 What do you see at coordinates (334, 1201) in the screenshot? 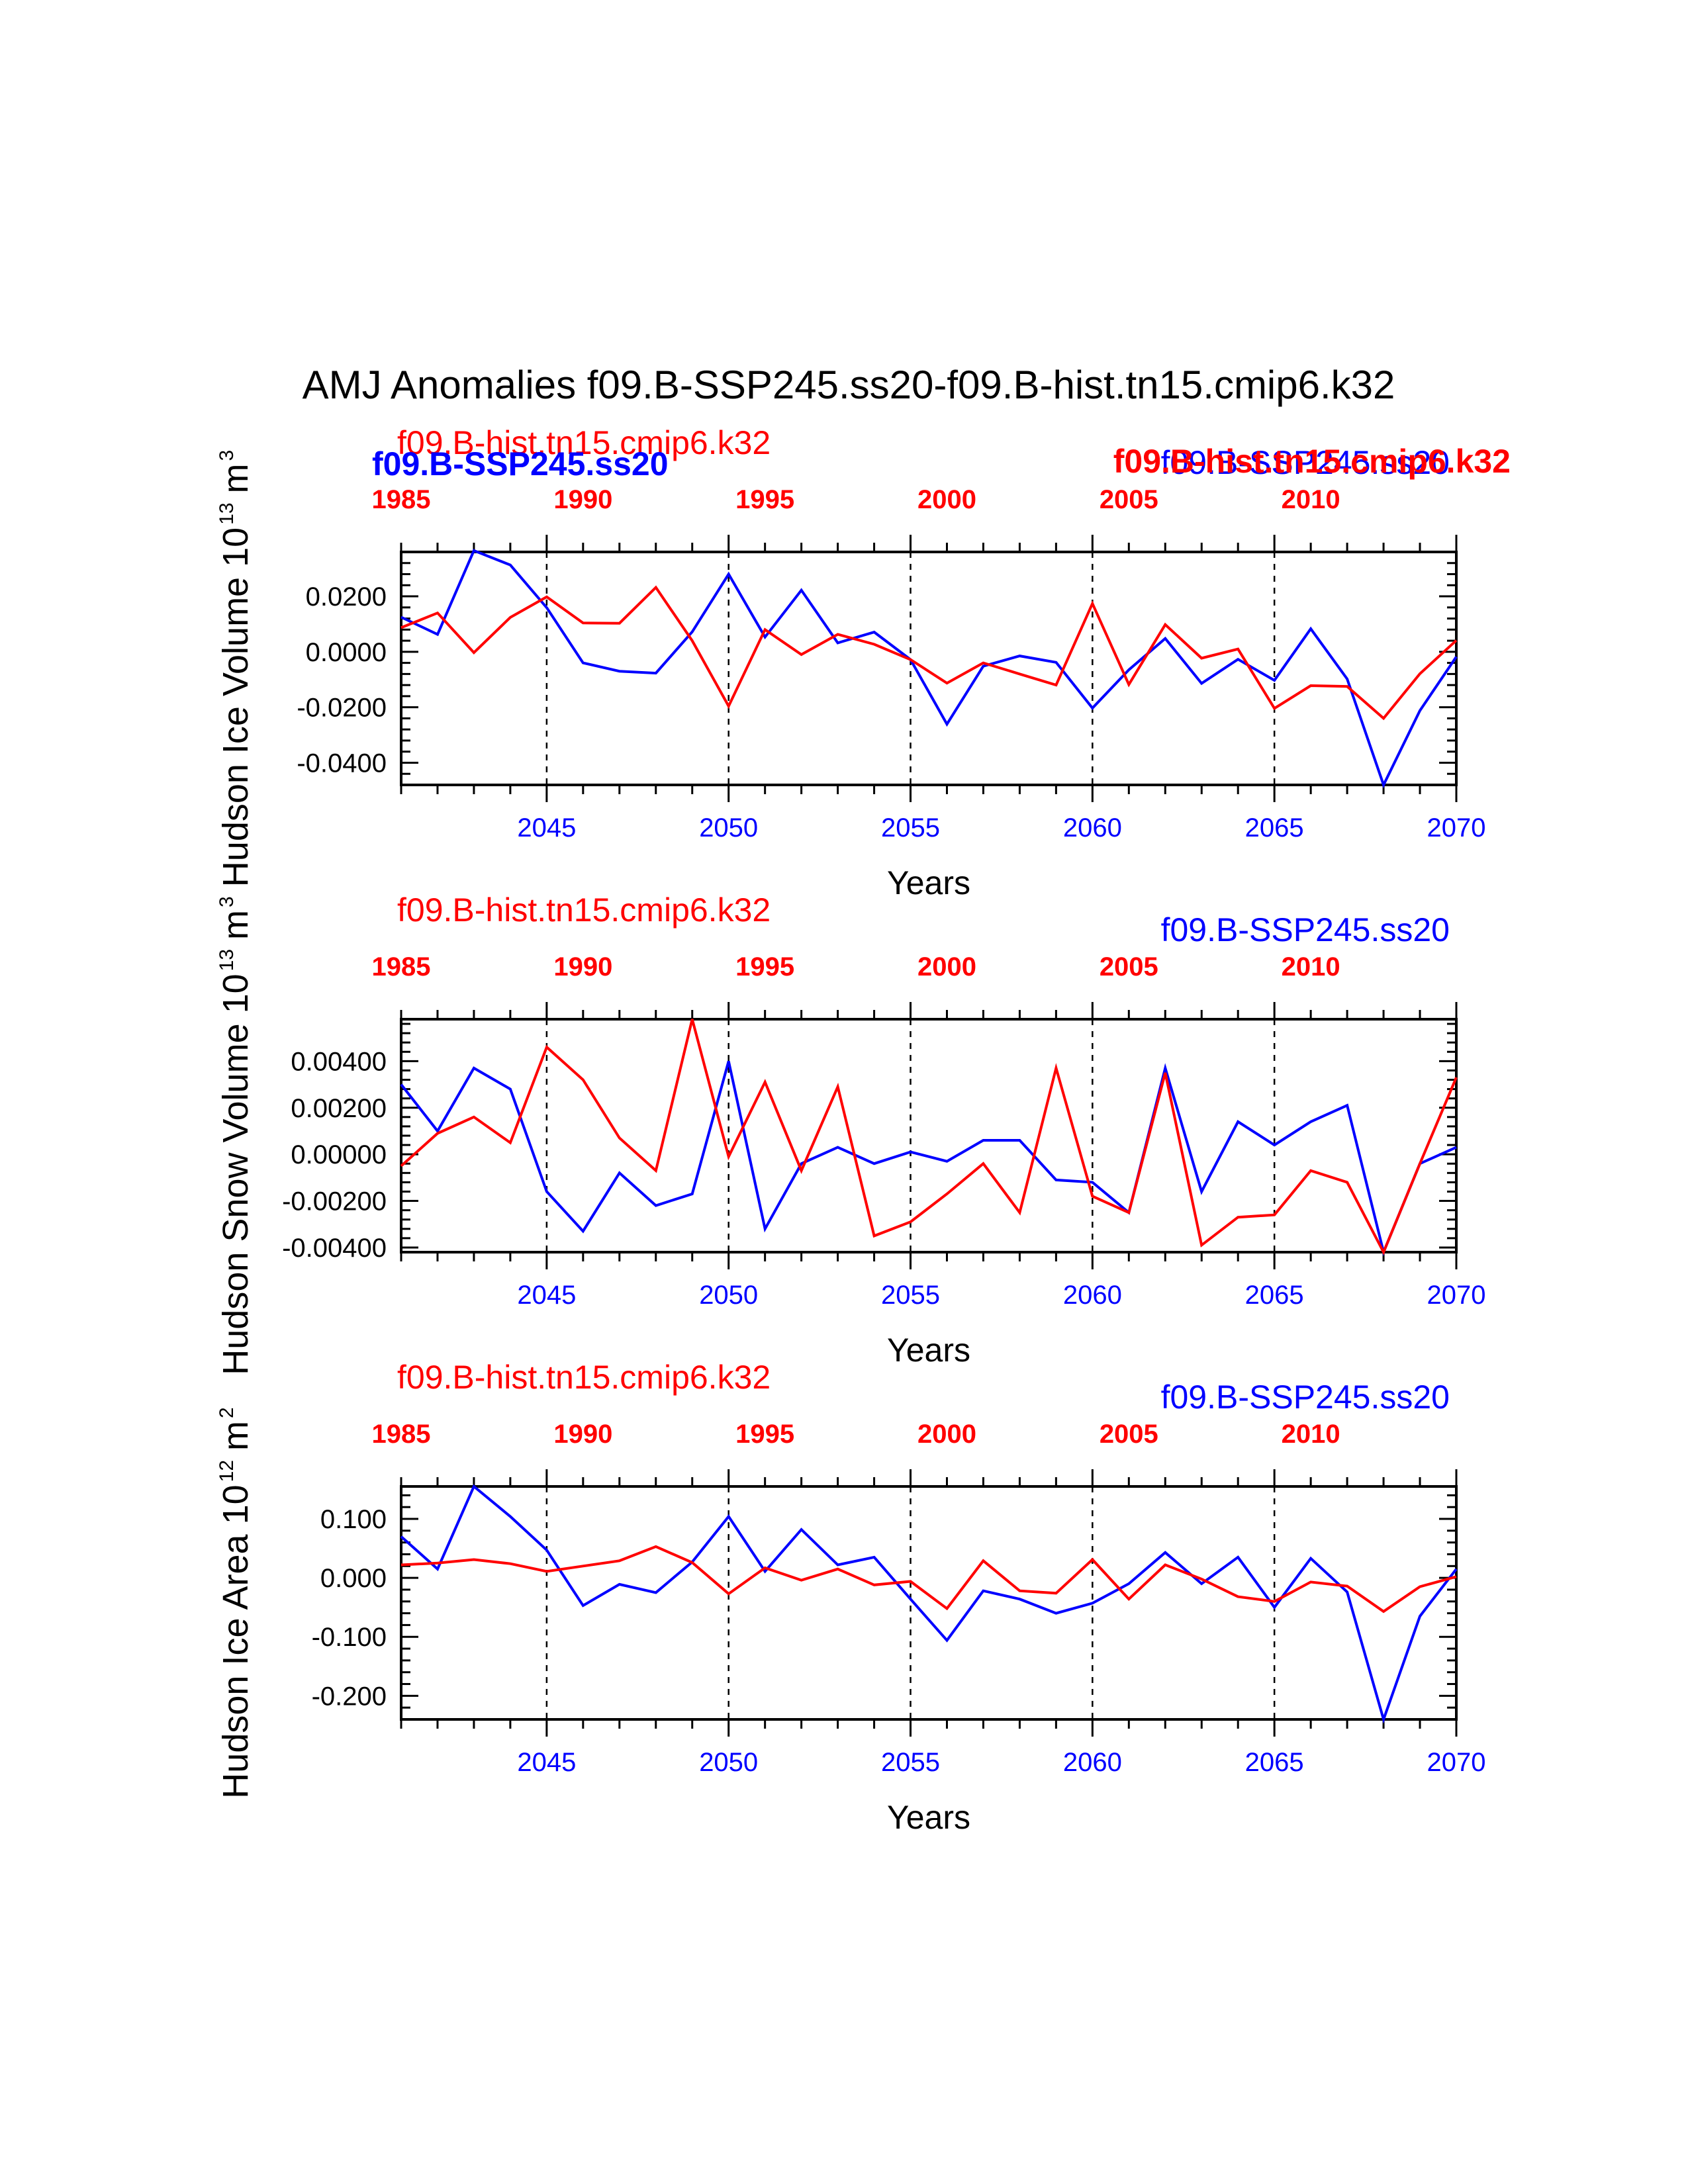
I see `y-tick-label: -0.00200` at bounding box center [334, 1201].